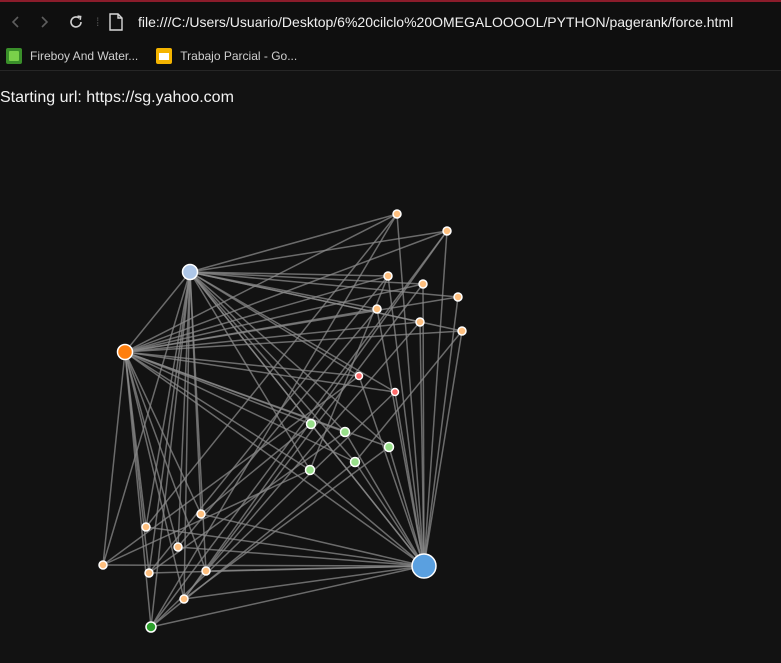  What do you see at coordinates (76, 22) in the screenshot?
I see `reload-button` at bounding box center [76, 22].